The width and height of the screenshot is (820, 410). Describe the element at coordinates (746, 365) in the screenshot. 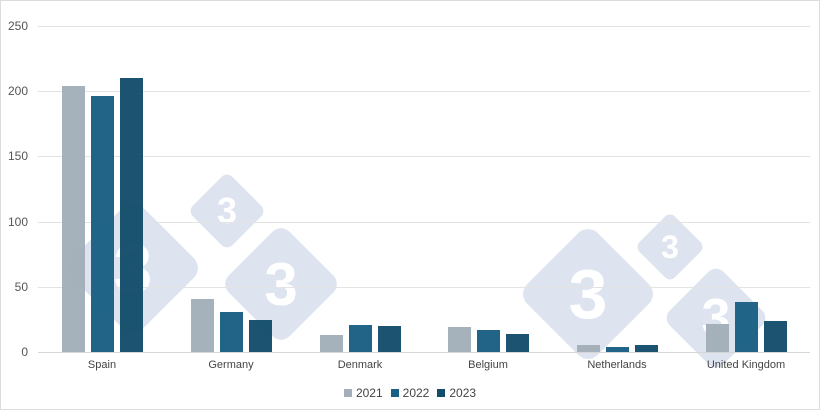

I see `x-tick-label: United Kingdom` at that location.